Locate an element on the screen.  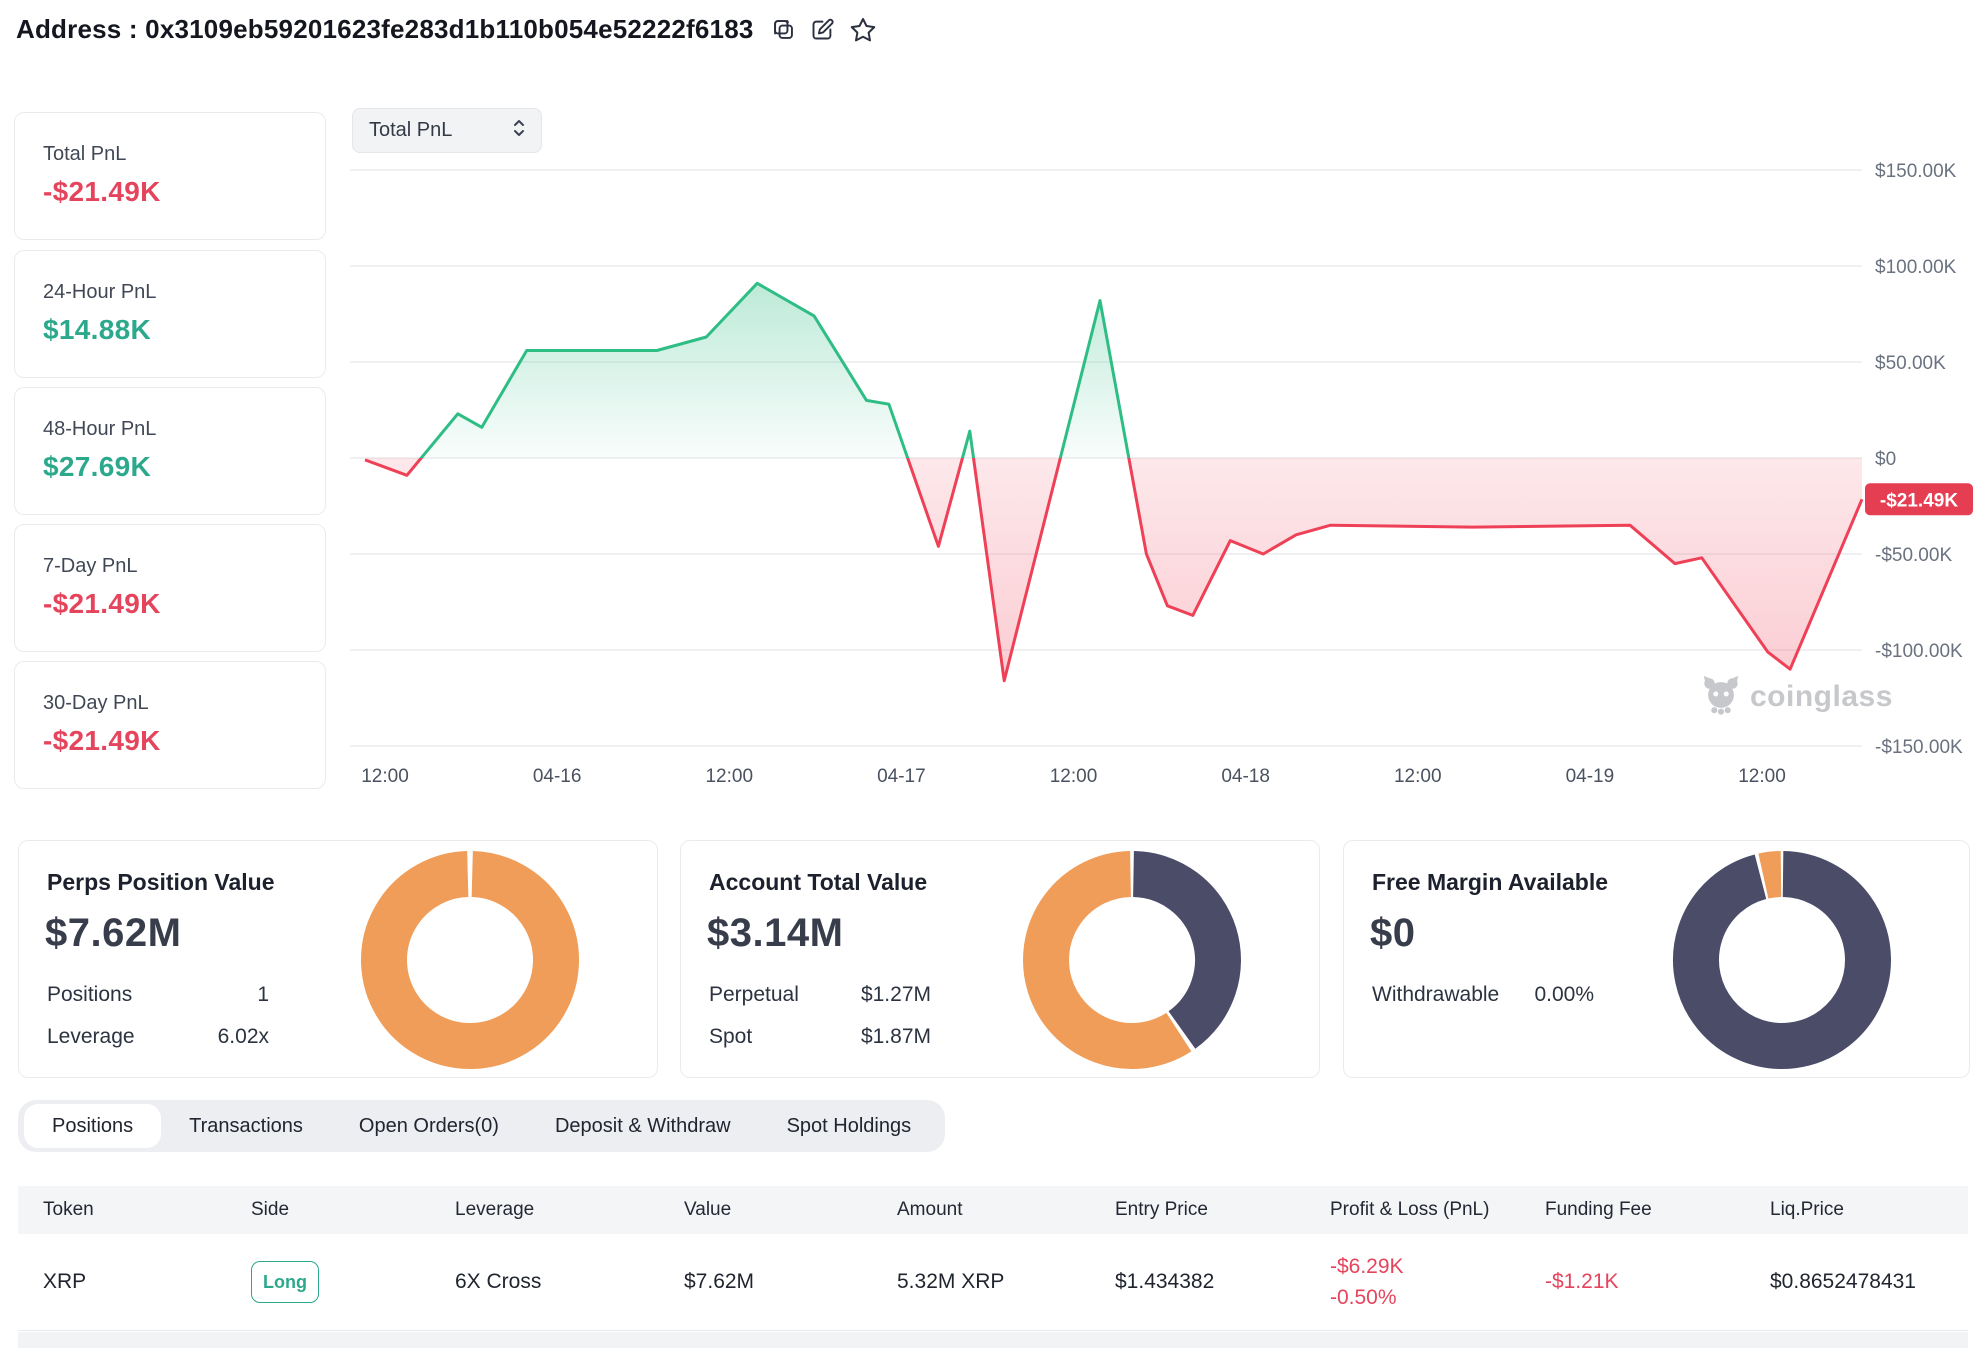
cell-entry-price: $1.434382 is located at coordinates (1165, 1281).